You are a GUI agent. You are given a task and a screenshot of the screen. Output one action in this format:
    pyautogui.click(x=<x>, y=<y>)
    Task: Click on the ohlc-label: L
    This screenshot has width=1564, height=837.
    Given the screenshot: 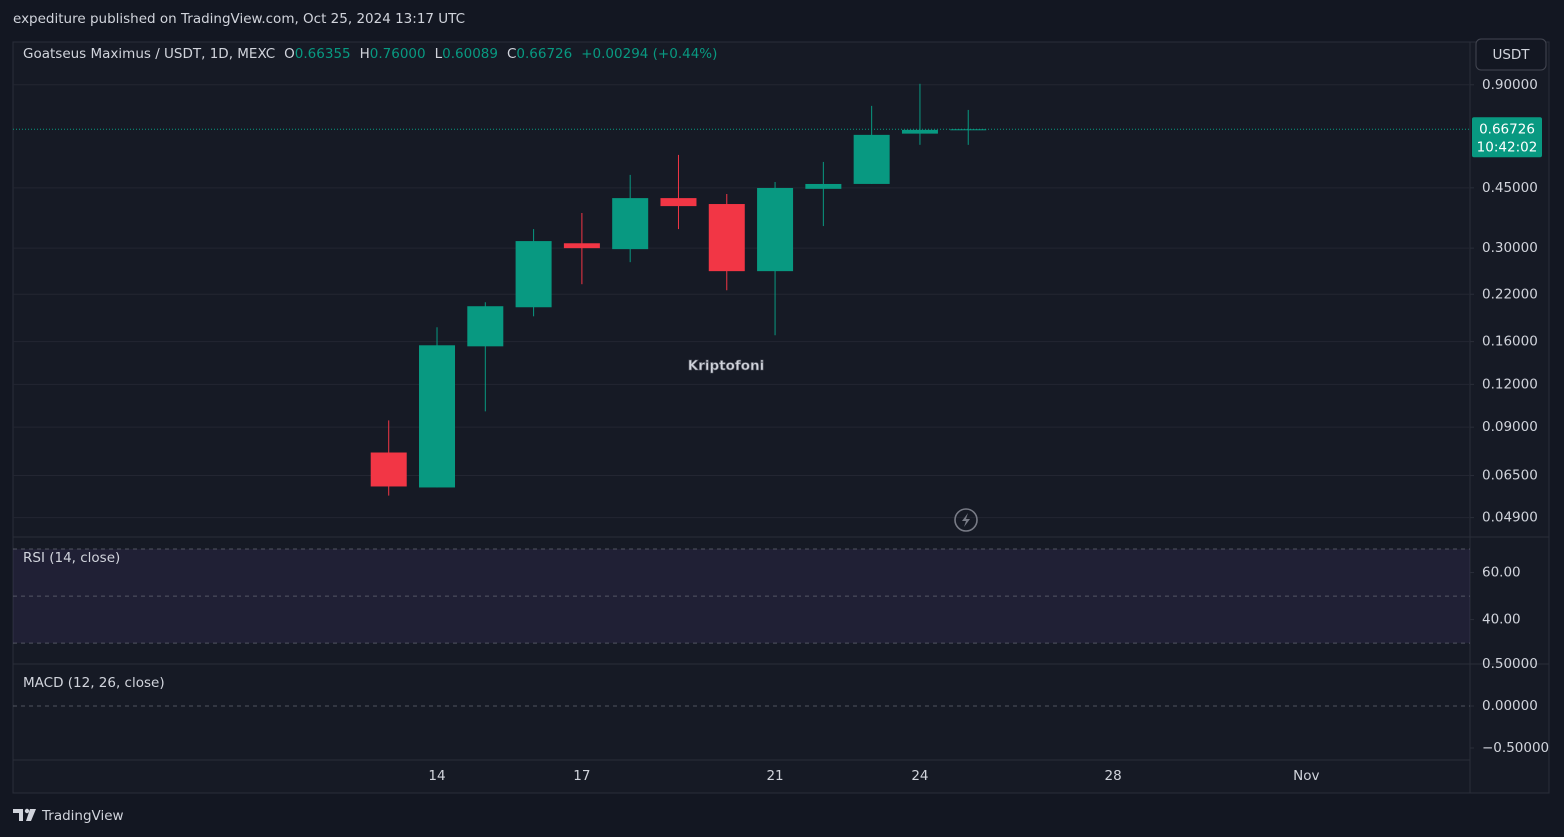 What is the action you would take?
    pyautogui.click(x=439, y=54)
    